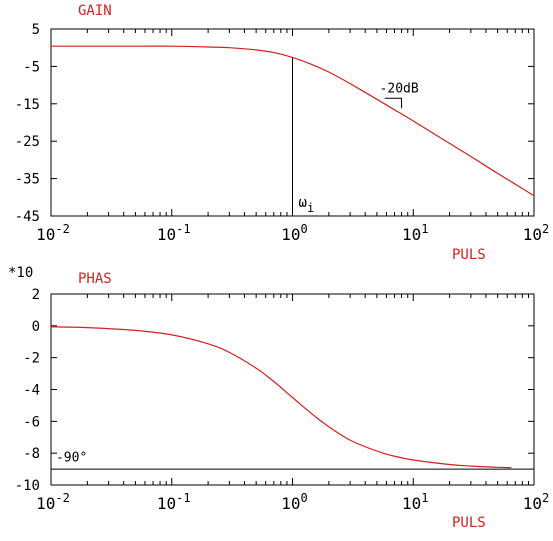 Image resolution: width=553 pixels, height=541 pixels. I want to click on phase-y-tick-label: -6, so click(31, 422).